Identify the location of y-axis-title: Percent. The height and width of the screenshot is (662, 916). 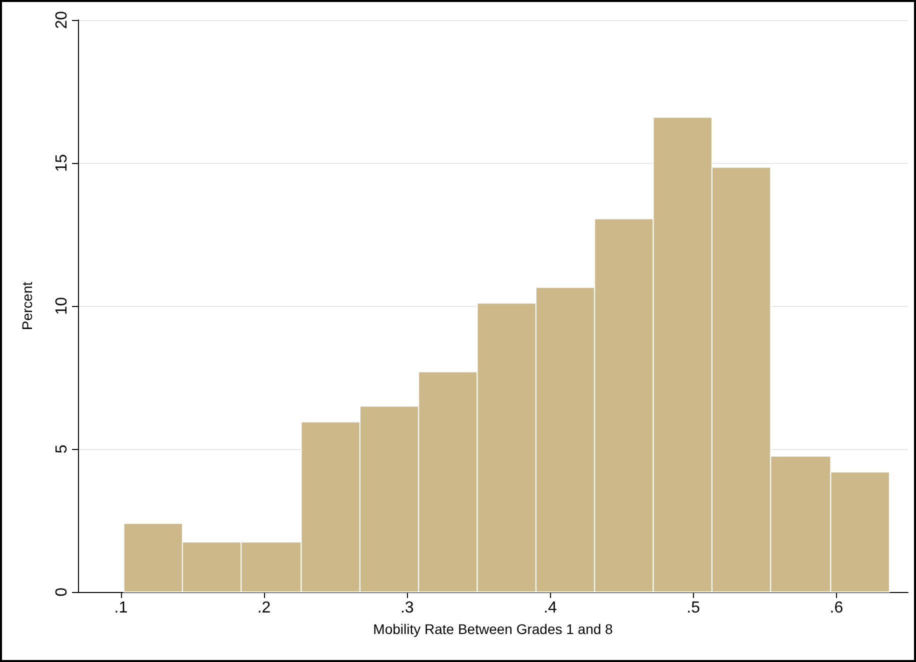
(27, 306).